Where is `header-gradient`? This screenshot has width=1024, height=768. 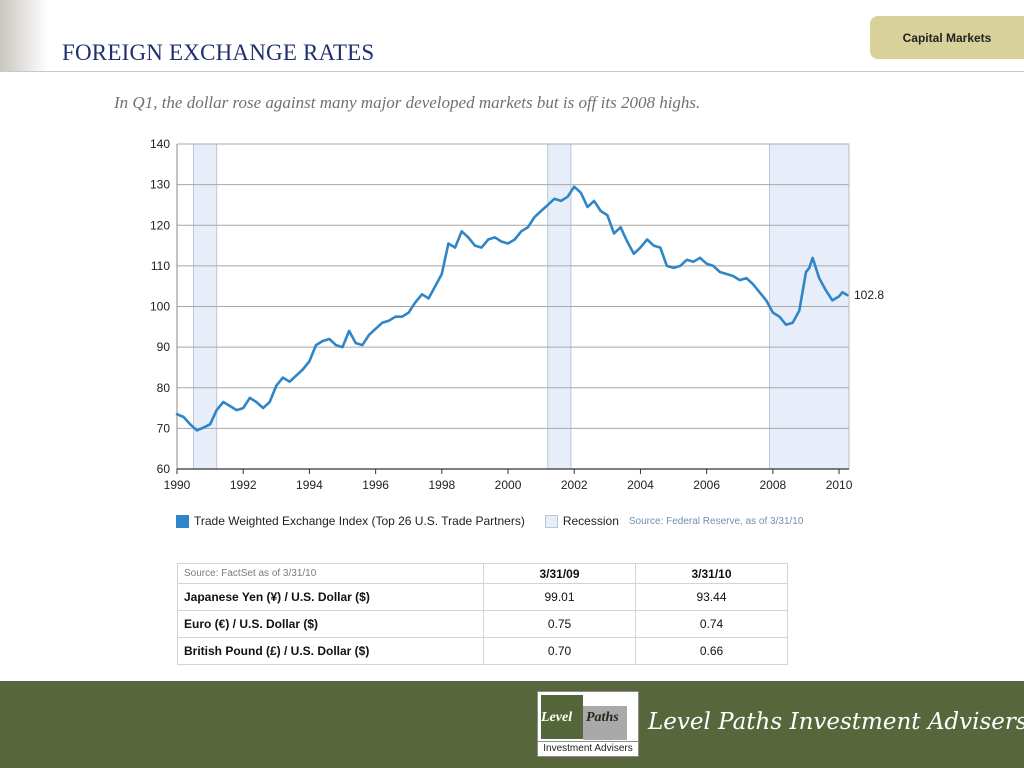 header-gradient is located at coordinates (24, 36).